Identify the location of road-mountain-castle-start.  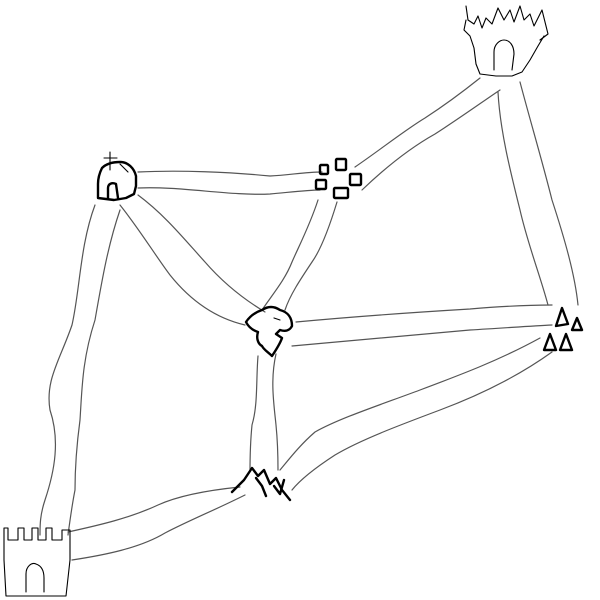
(156, 523).